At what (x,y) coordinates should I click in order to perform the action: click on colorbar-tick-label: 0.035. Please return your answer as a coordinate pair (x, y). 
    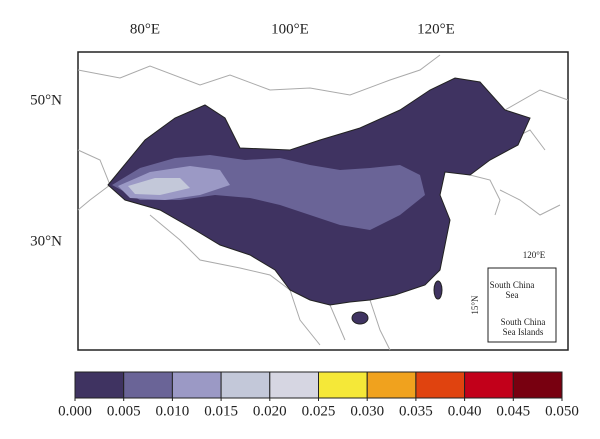
    Looking at the image, I should click on (416, 411).